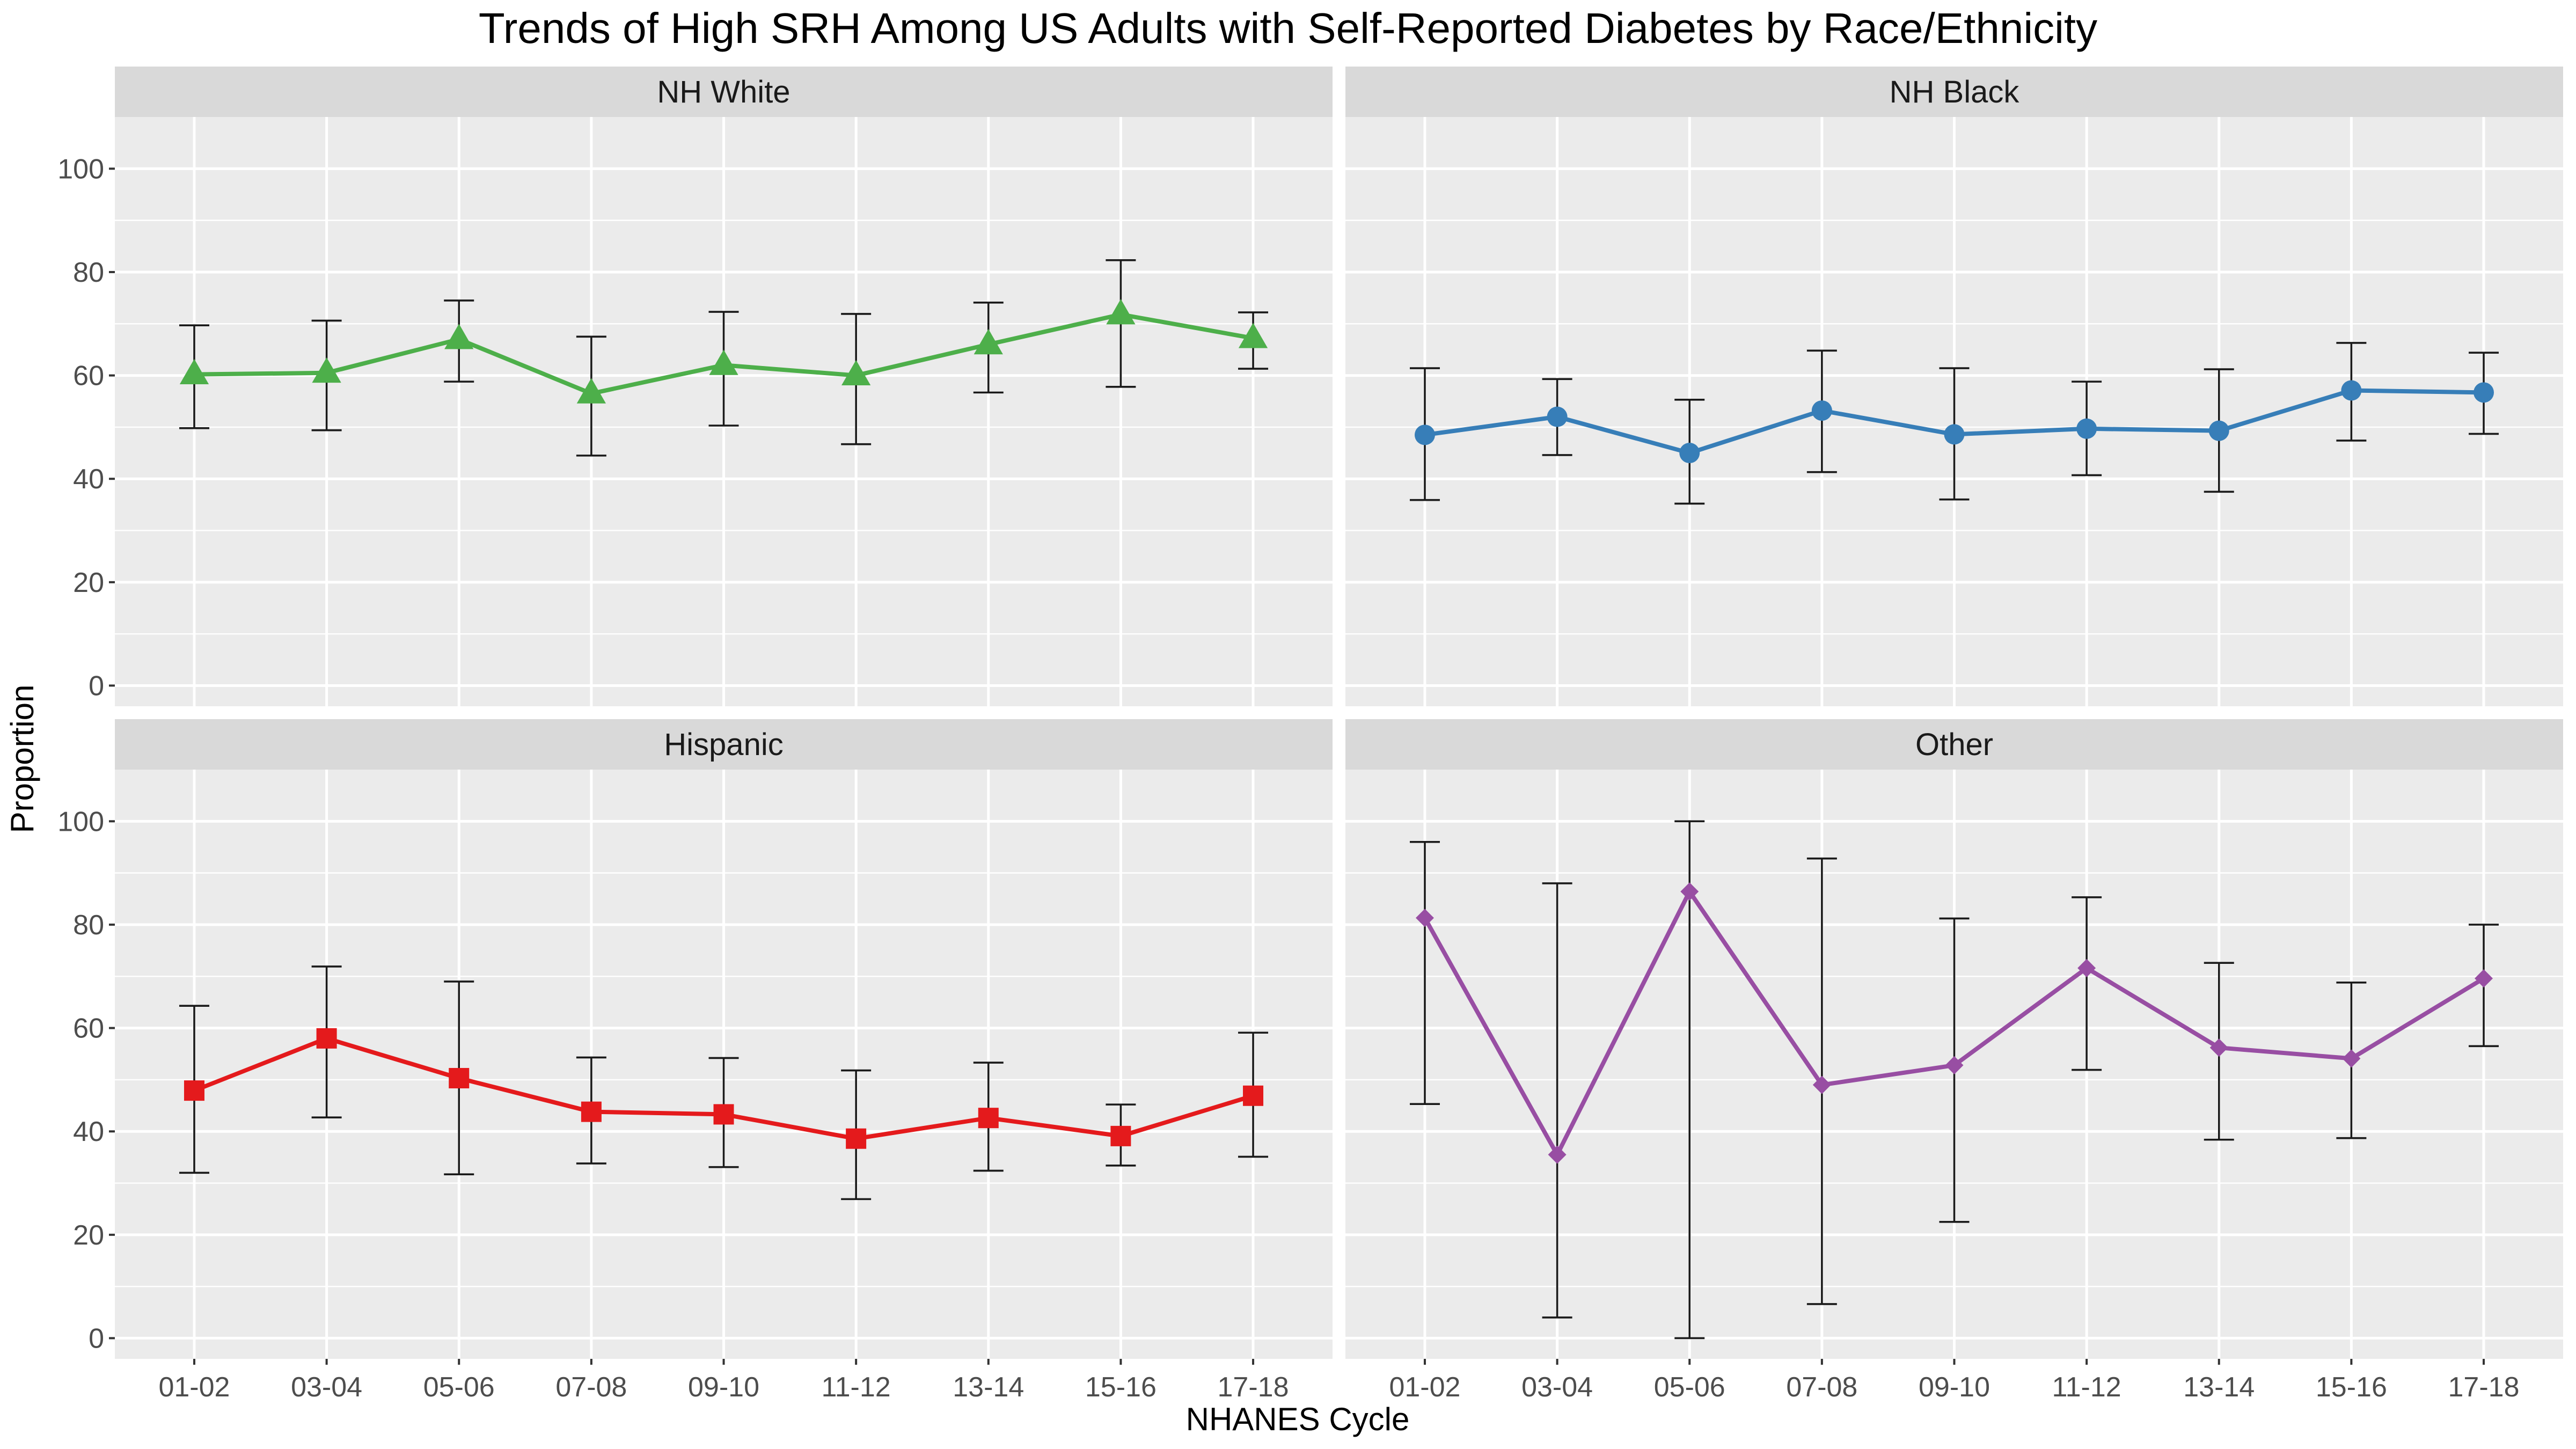 The width and height of the screenshot is (2576, 1449). What do you see at coordinates (1298, 1419) in the screenshot?
I see `x-axis-title: NHANES Cycle` at bounding box center [1298, 1419].